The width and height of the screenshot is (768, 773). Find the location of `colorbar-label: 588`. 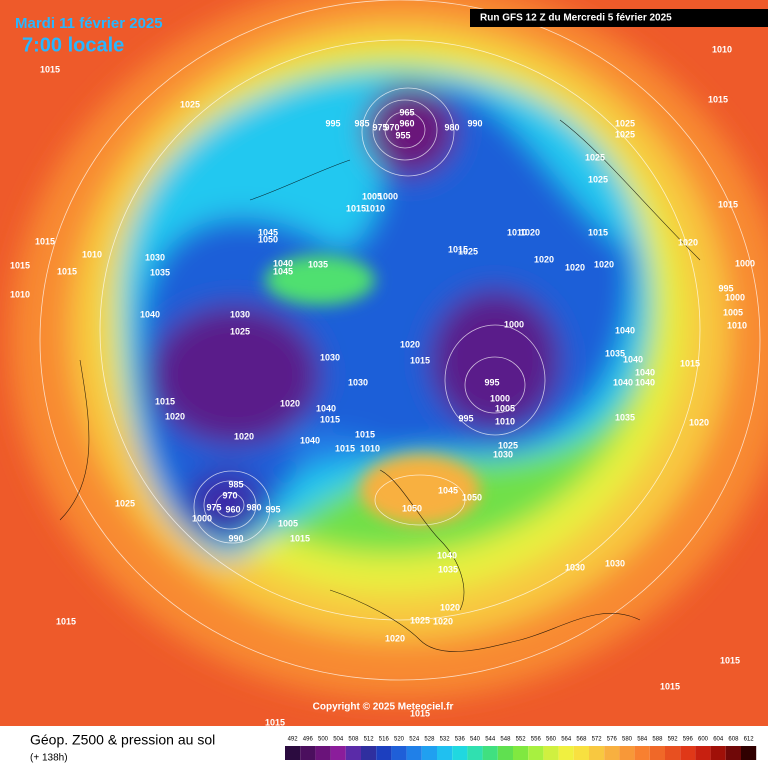

colorbar-label: 588 is located at coordinates (657, 740).